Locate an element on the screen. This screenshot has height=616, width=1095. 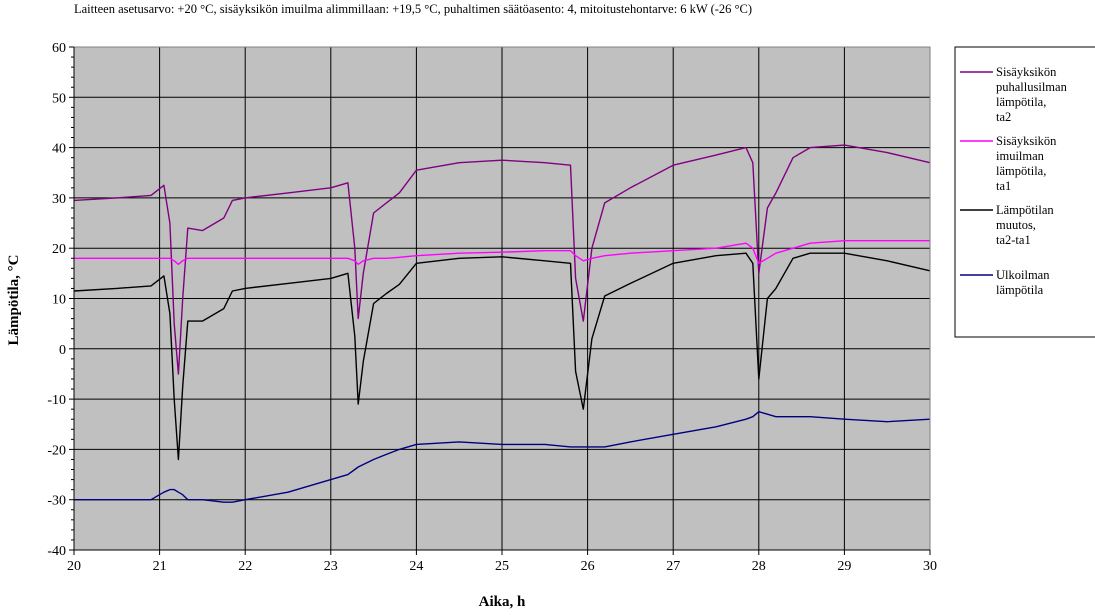
x-tick-label: 23 is located at coordinates (331, 566).